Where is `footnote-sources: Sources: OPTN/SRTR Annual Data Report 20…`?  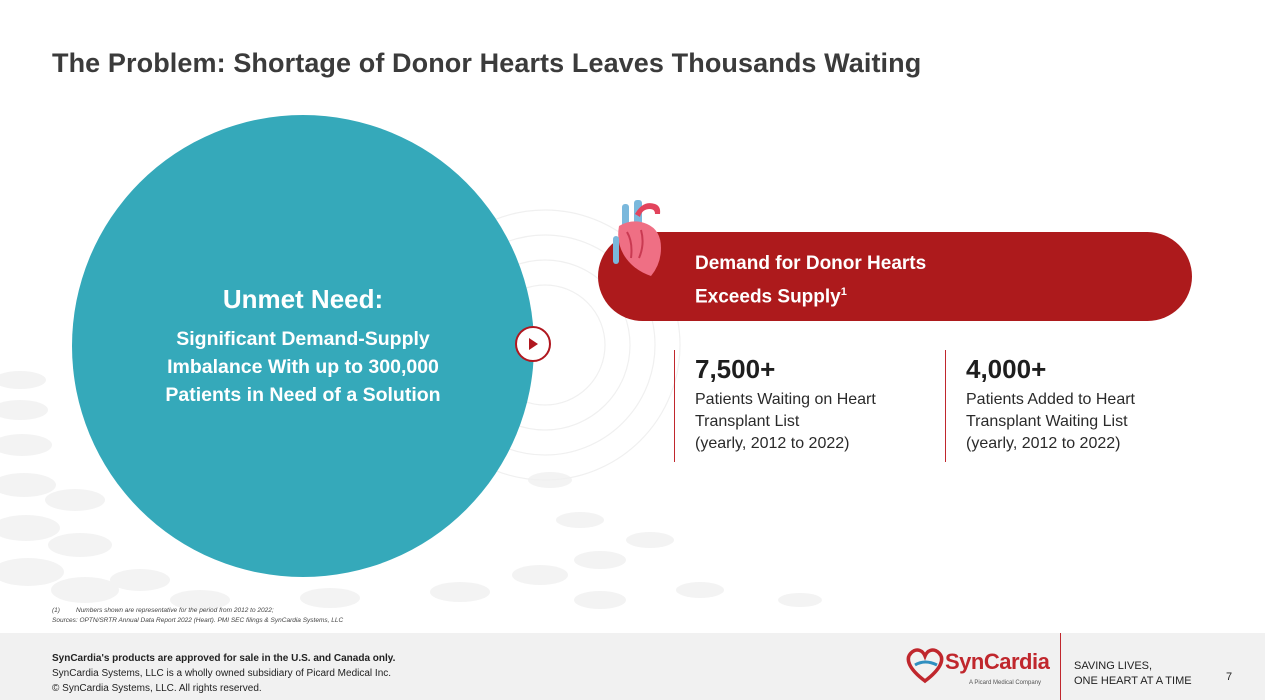 footnote-sources: Sources: OPTN/SRTR Annual Data Report 20… is located at coordinates (198, 620).